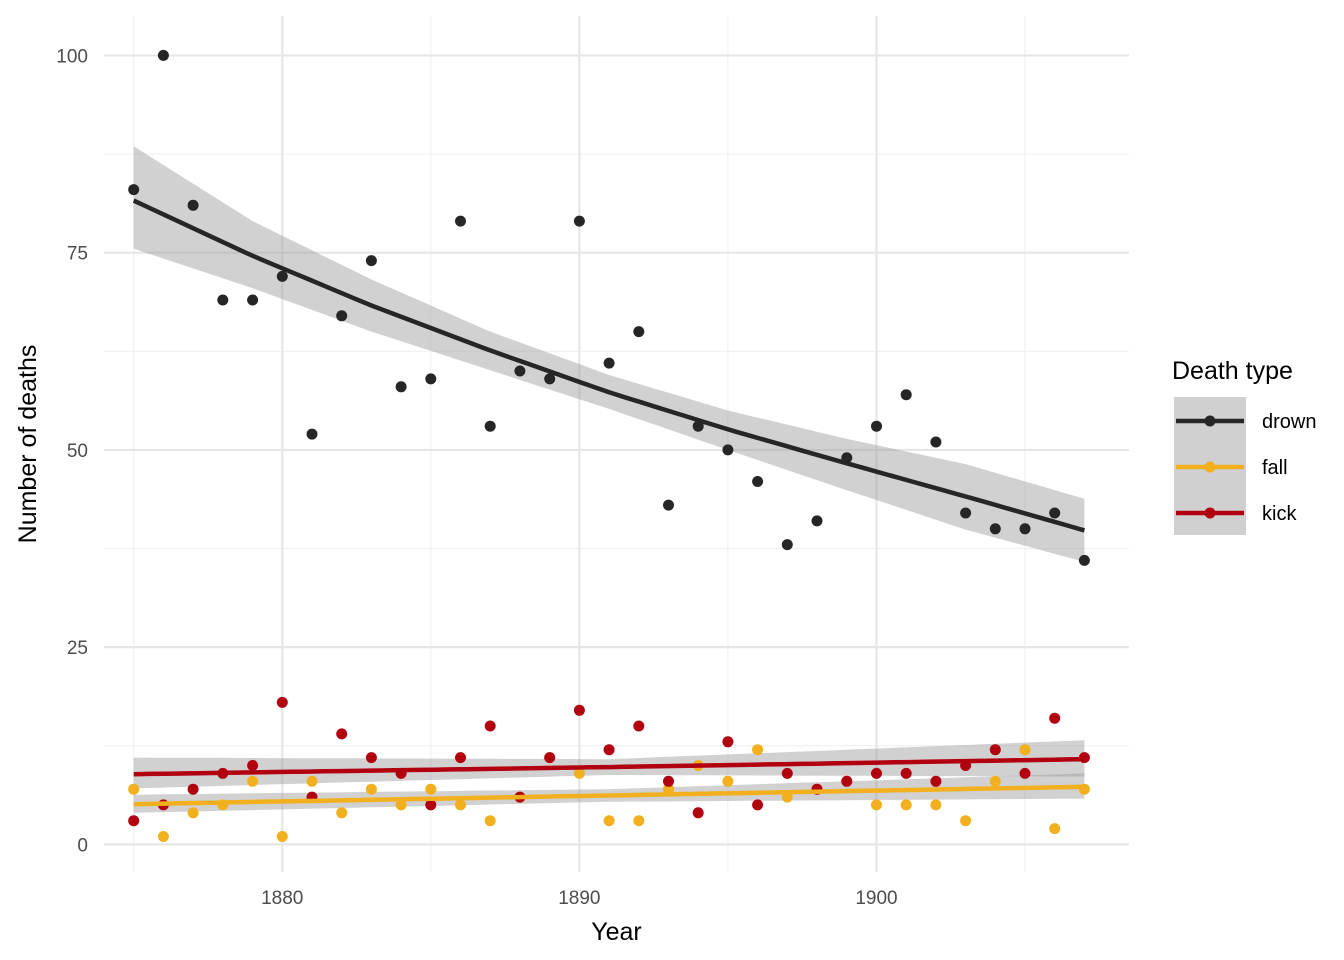  I want to click on y-tick-label: 75, so click(77, 254).